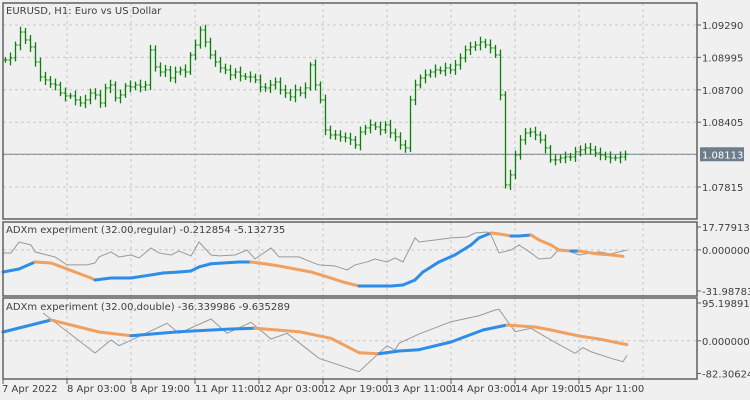 This screenshot has width=750, height=400. Describe the element at coordinates (314, 259) in the screenshot. I see `indicator-panel-regular` at that location.